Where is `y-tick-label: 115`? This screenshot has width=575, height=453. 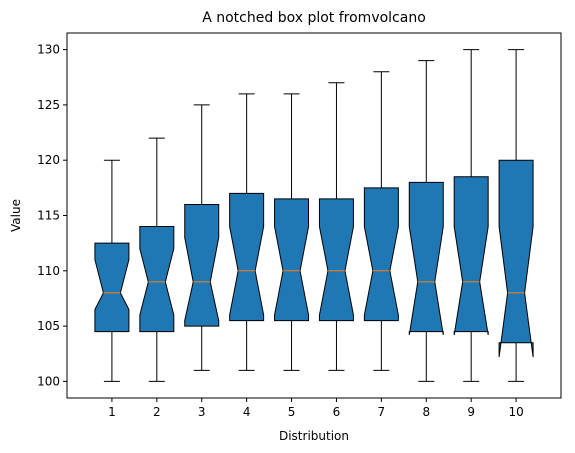
y-tick-label: 115 is located at coordinates (48, 216).